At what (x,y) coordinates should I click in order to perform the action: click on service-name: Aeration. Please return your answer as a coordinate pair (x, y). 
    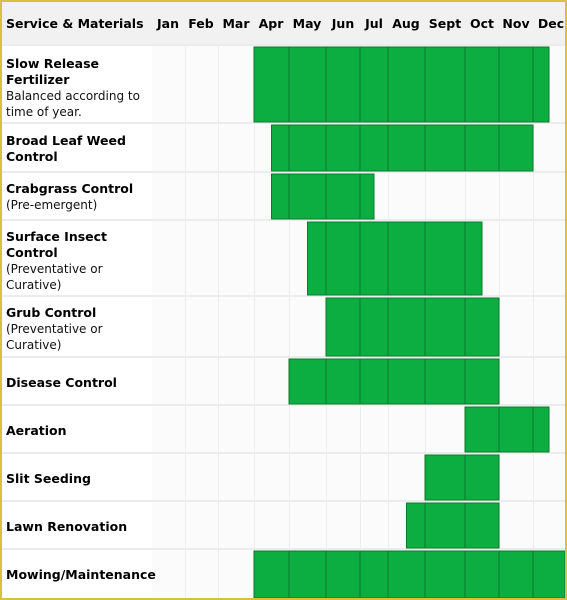
    Looking at the image, I should click on (36, 430).